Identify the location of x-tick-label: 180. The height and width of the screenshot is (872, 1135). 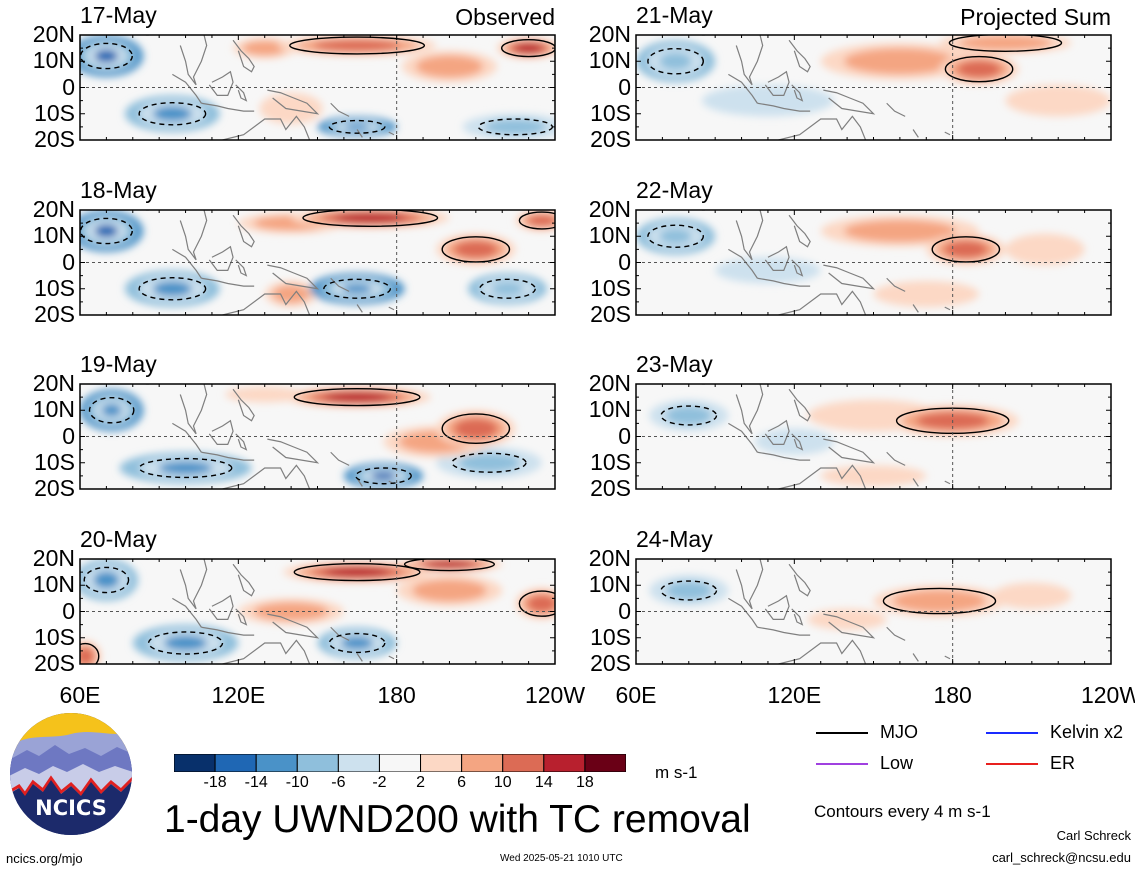
(952, 695).